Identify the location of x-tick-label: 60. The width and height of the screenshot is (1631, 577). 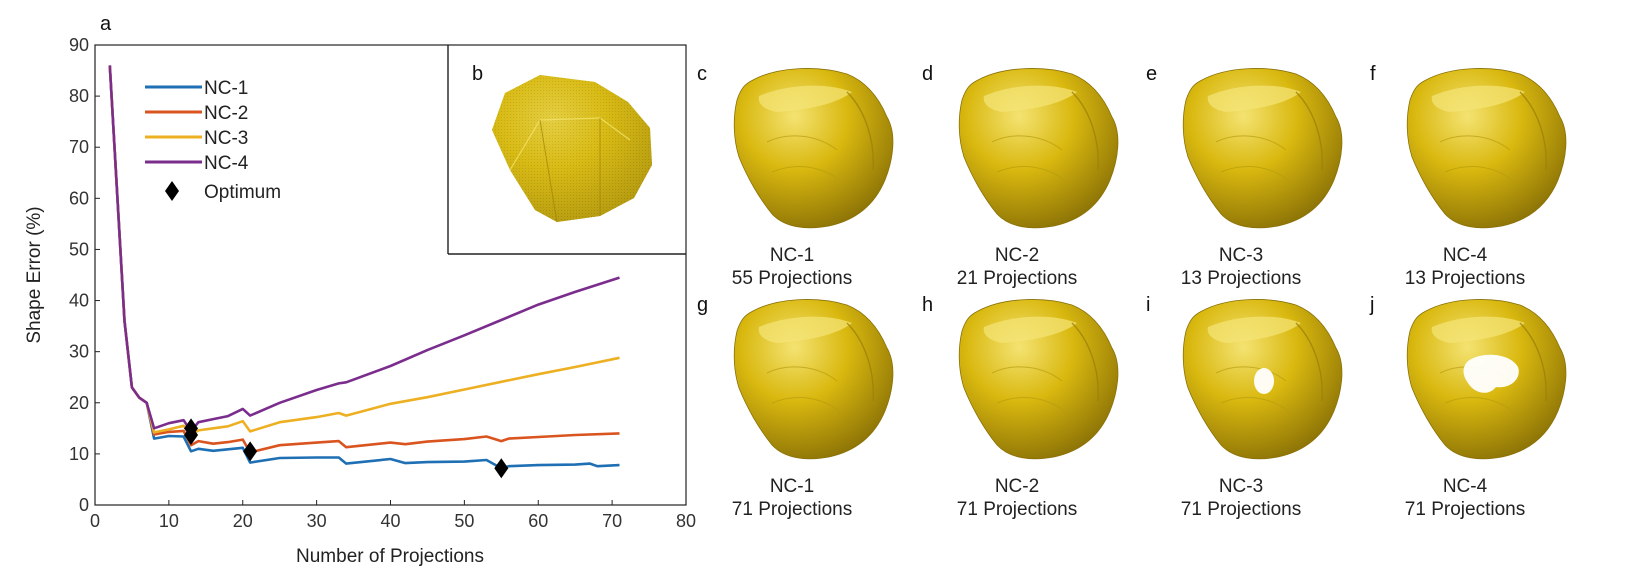
(538, 521).